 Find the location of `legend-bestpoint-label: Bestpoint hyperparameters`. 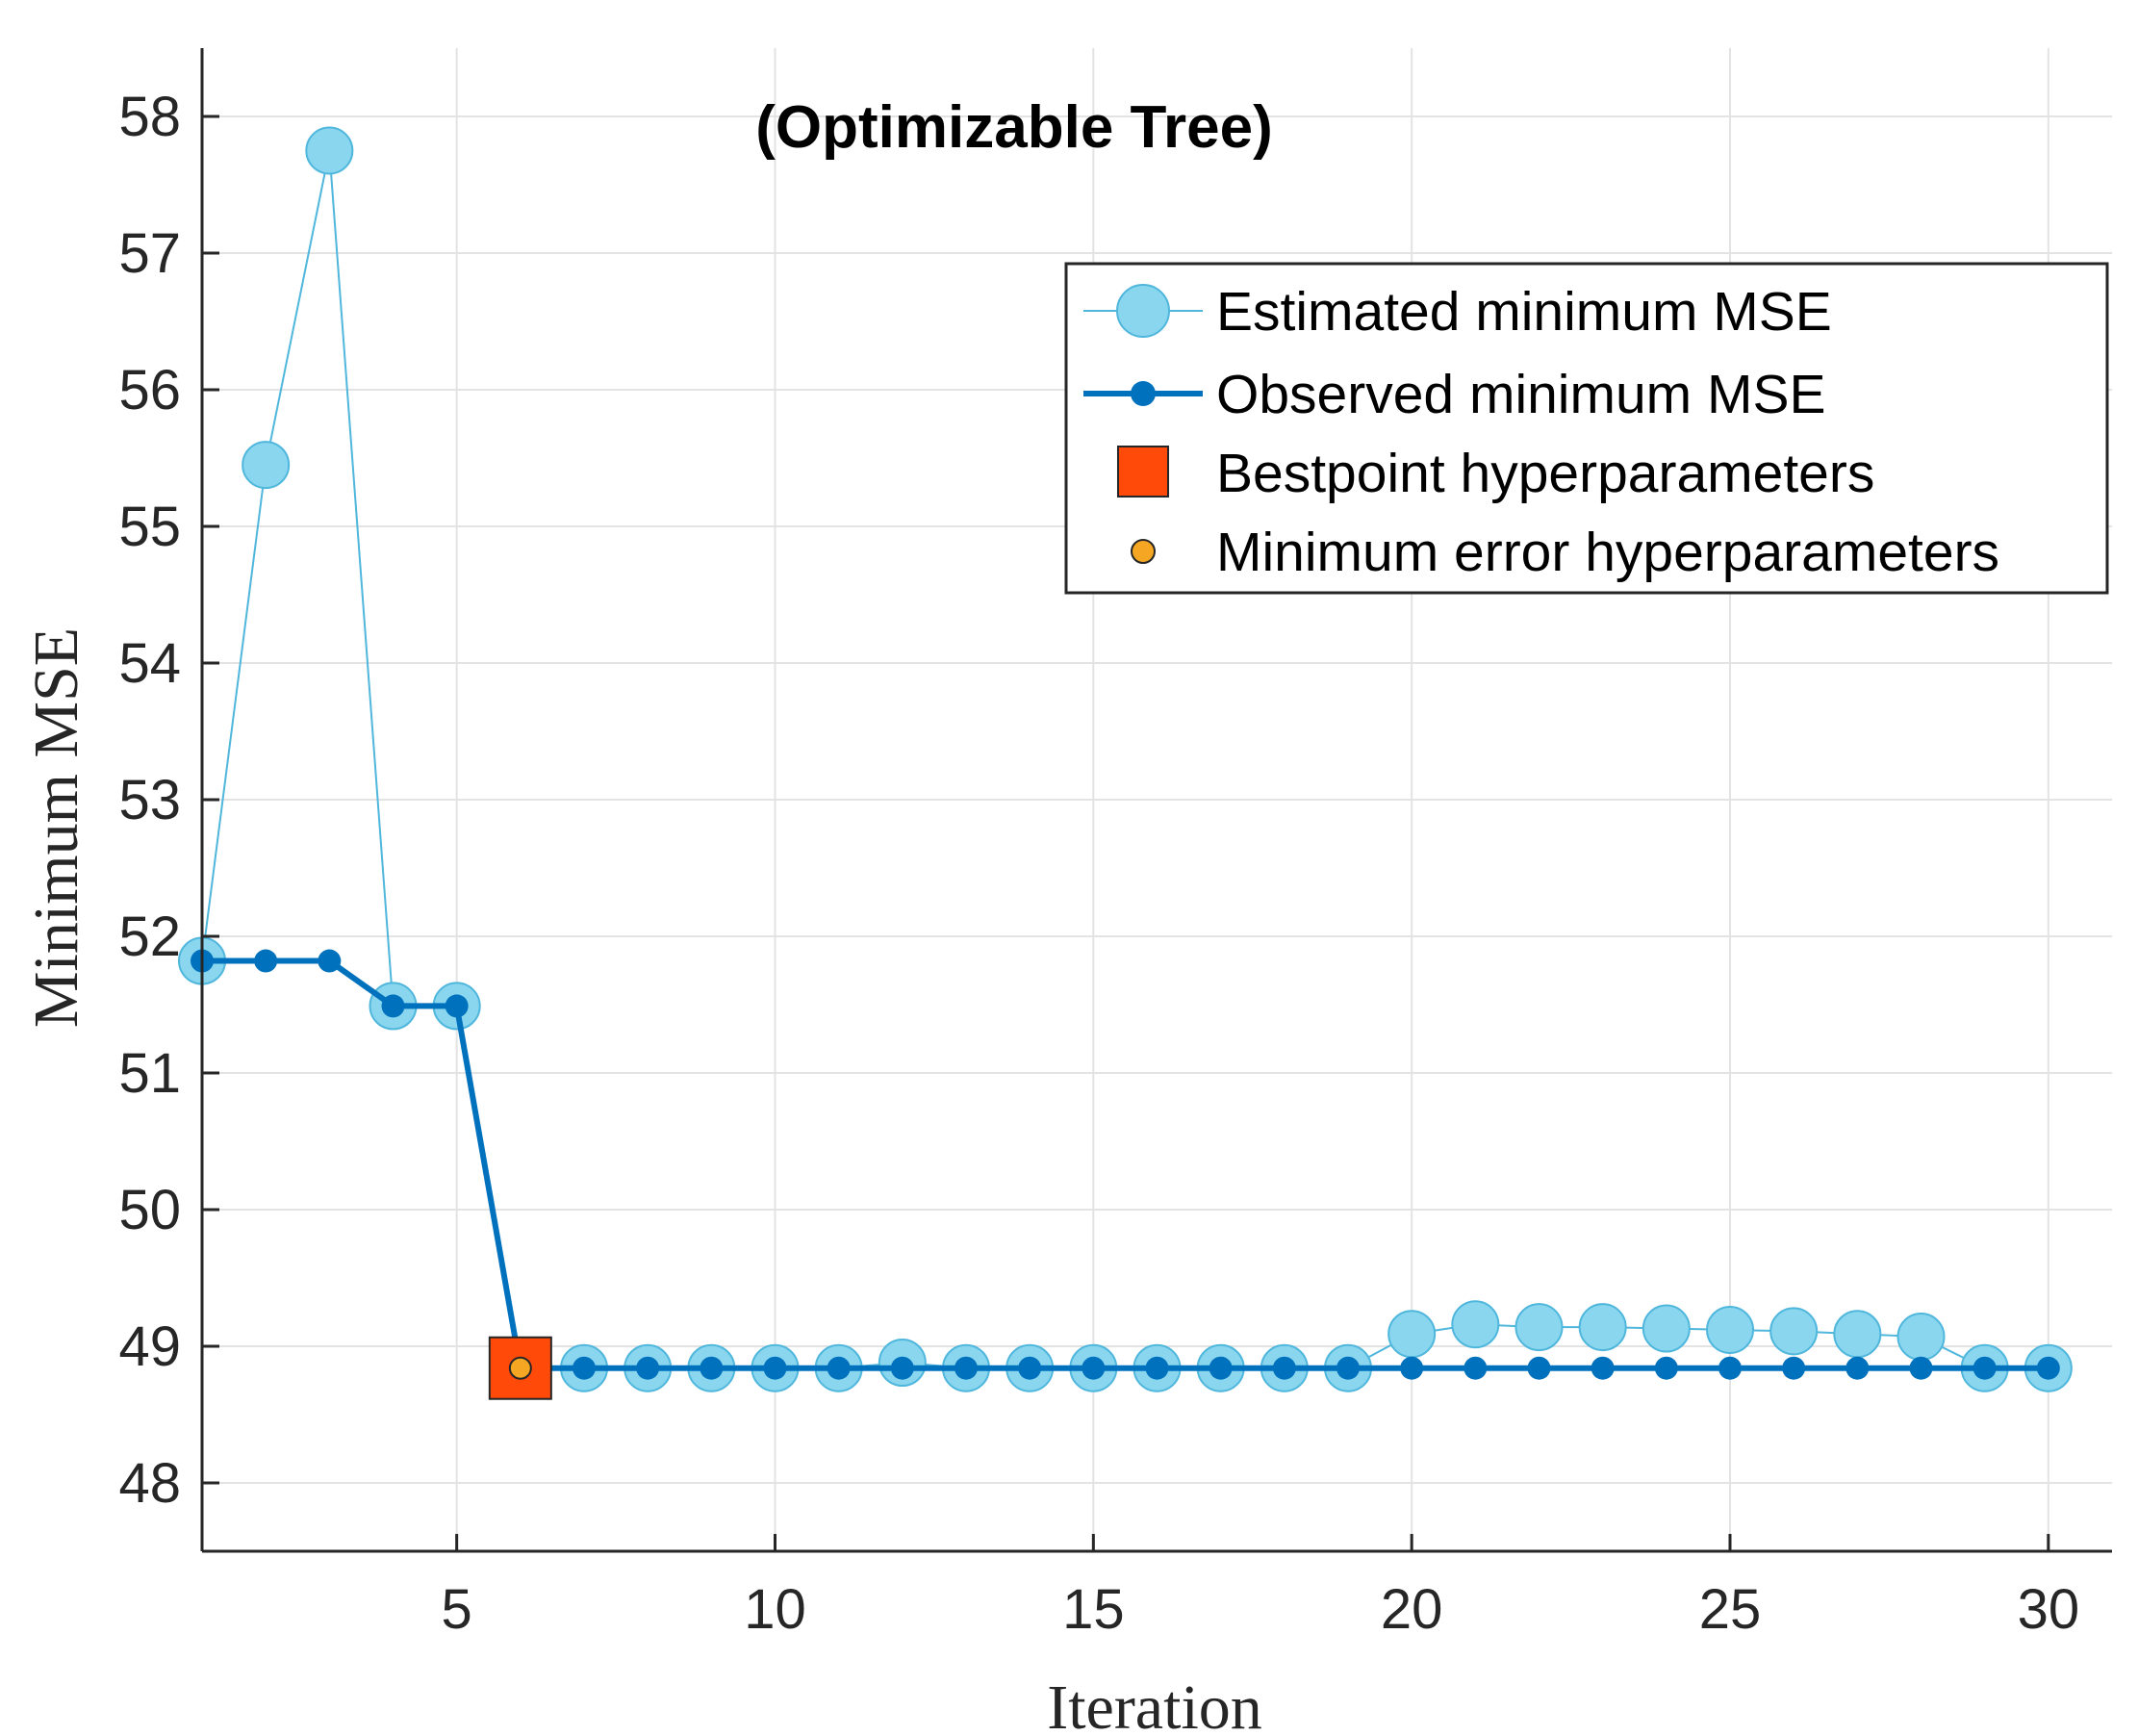

legend-bestpoint-label: Bestpoint hyperparameters is located at coordinates (1545, 473).